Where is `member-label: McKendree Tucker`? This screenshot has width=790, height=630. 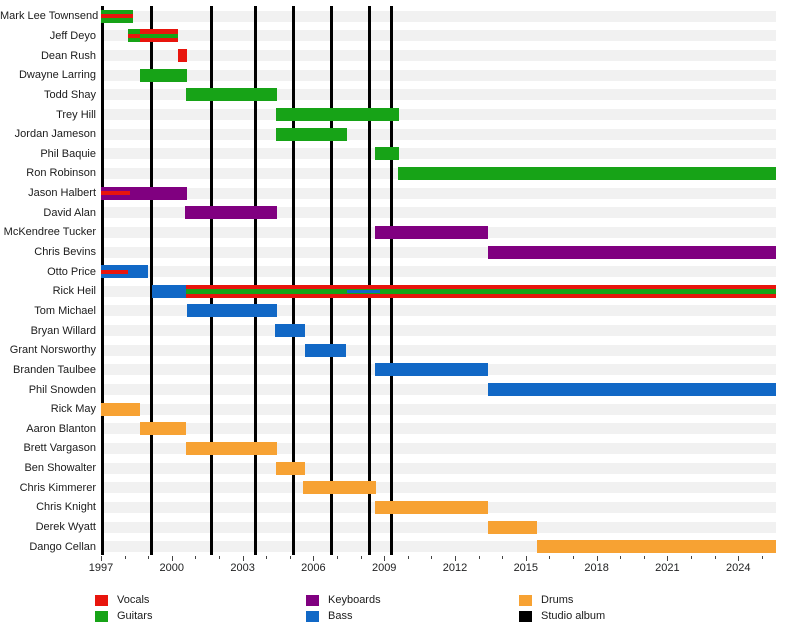 member-label: McKendree Tucker is located at coordinates (49, 232).